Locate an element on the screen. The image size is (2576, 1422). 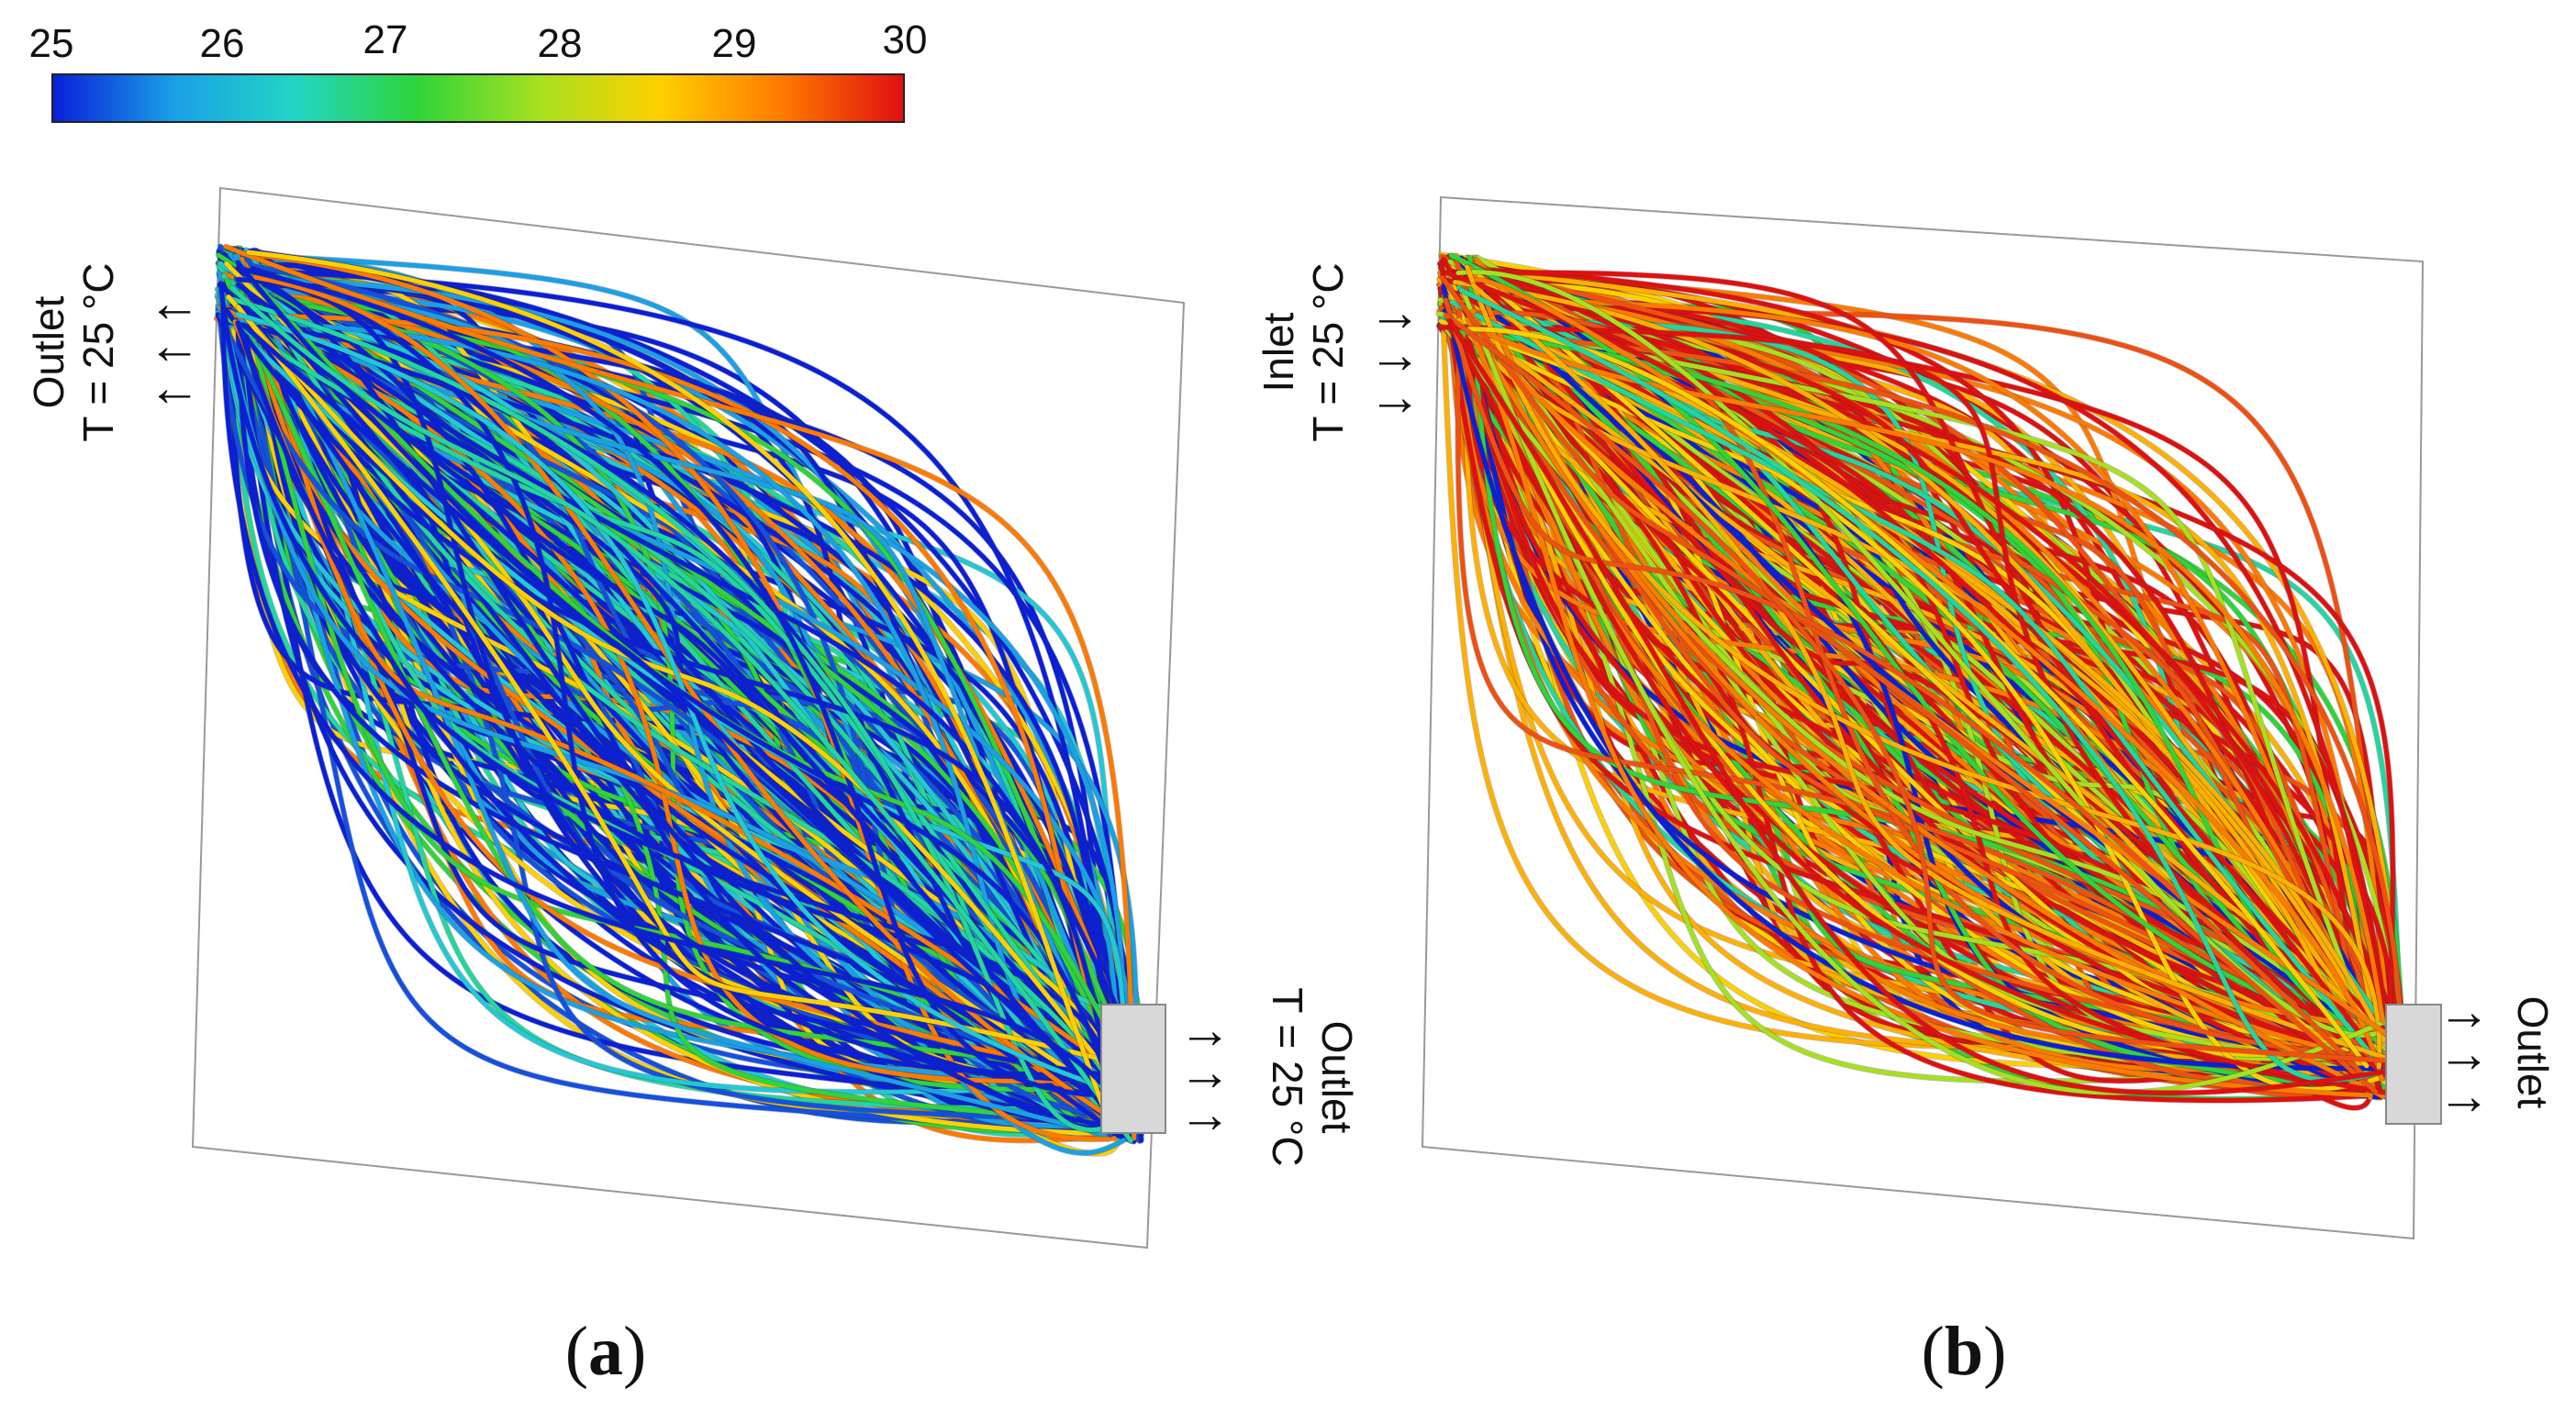
panel-b-caption: (b) is located at coordinates (1964, 1351).